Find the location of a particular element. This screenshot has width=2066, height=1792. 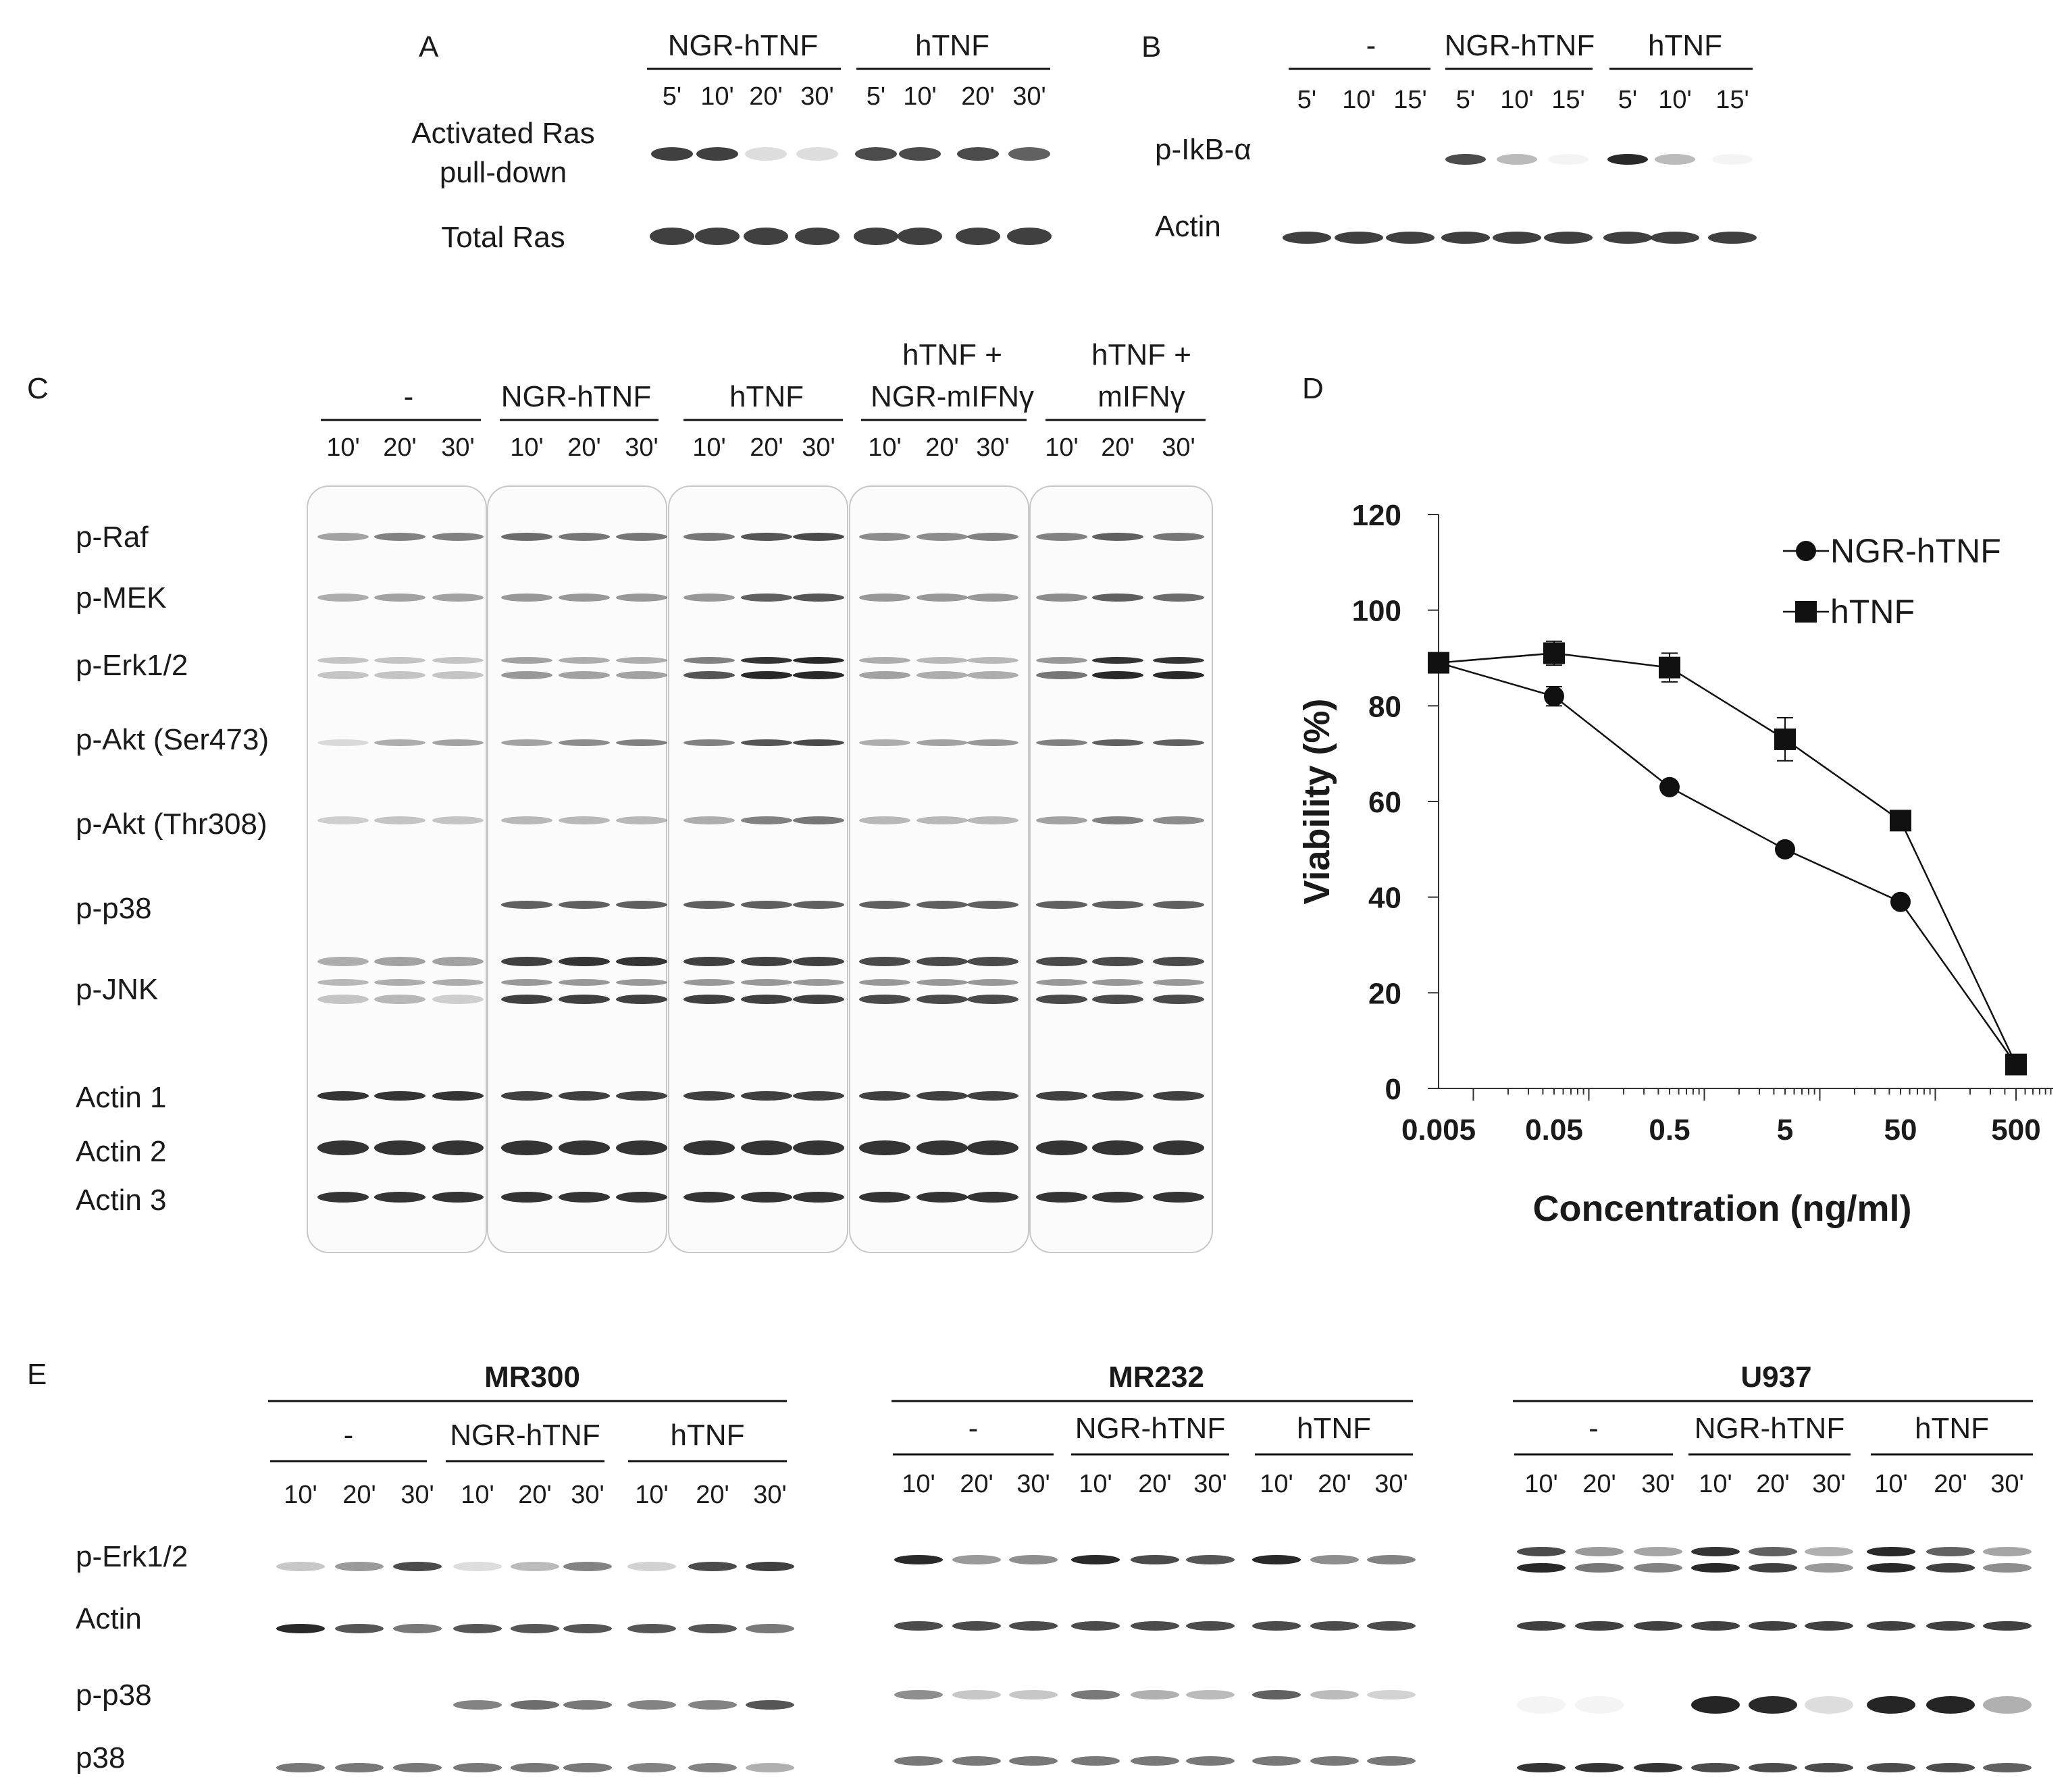

panel-b-blot is located at coordinates (1520, 199).